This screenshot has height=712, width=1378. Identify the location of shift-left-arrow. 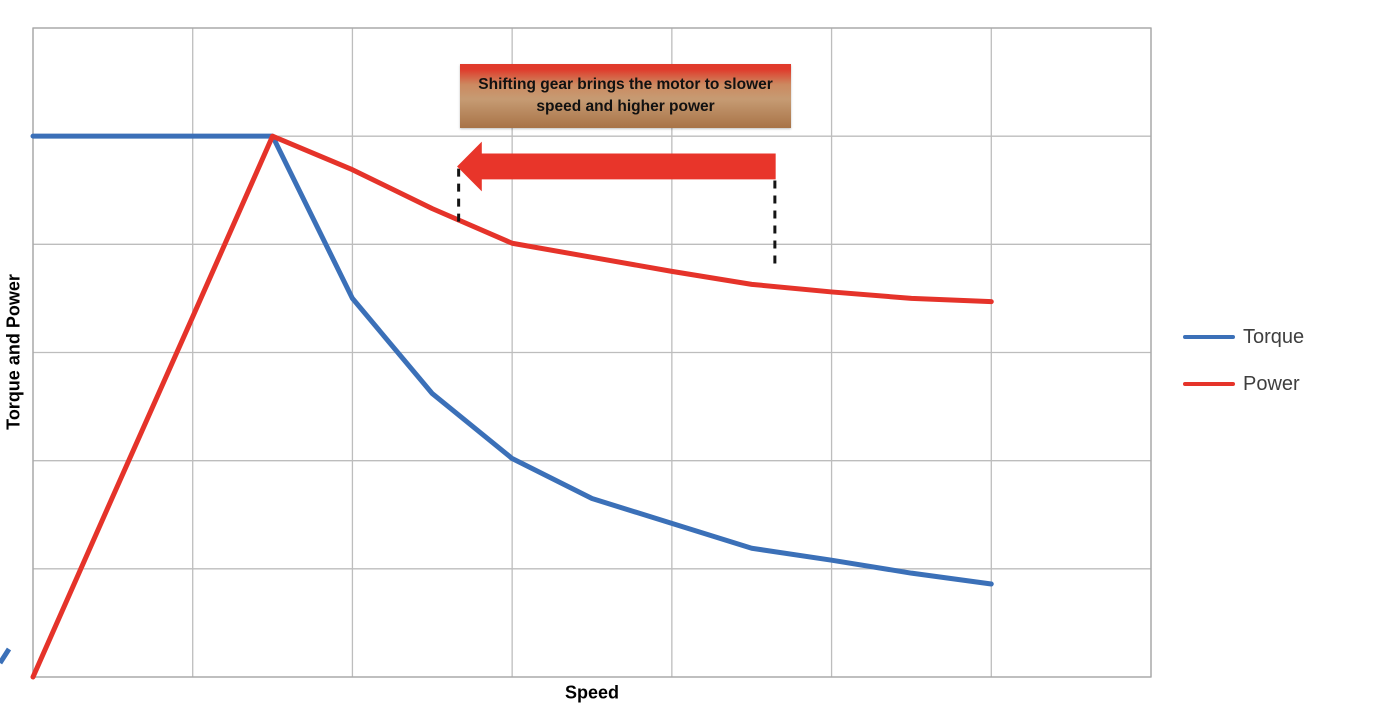
(616, 166).